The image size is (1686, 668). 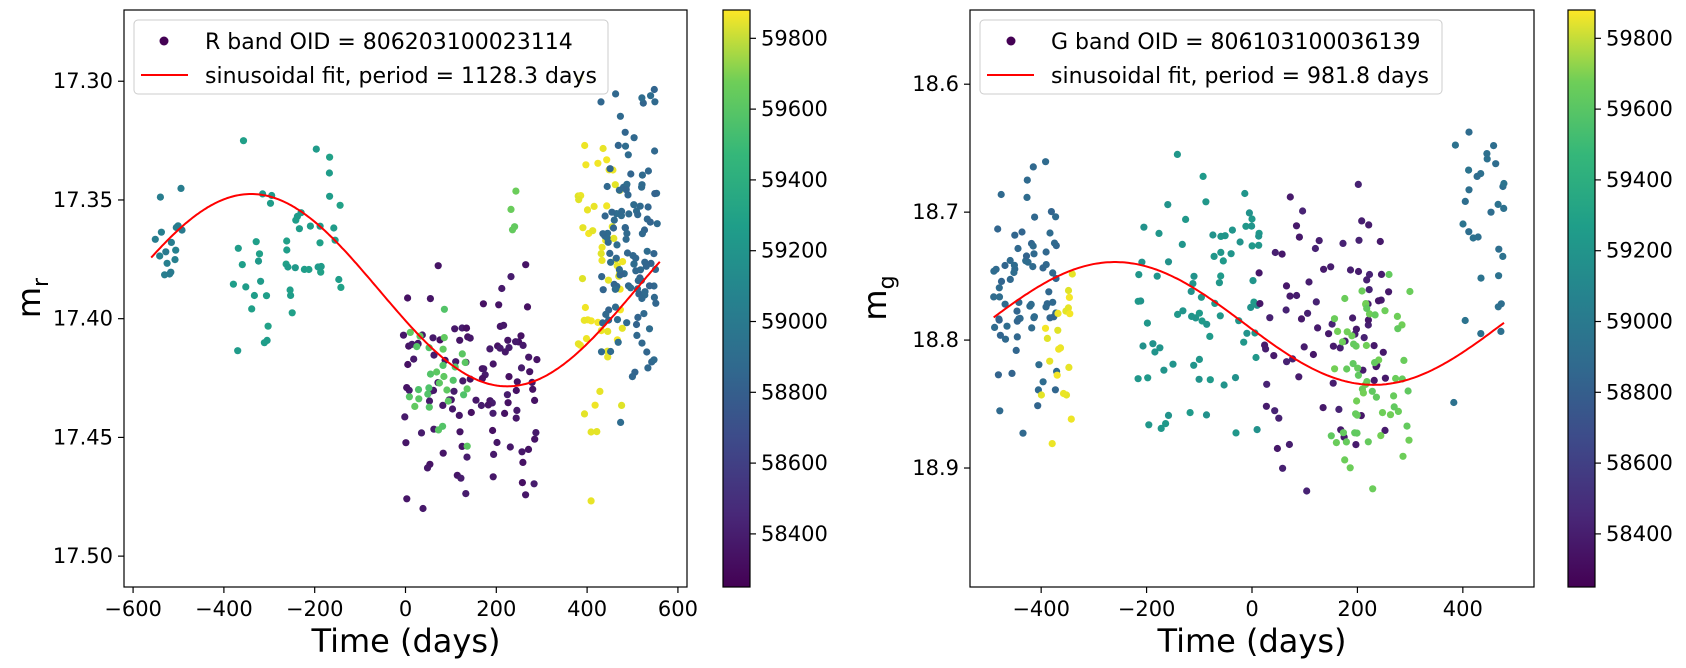 I want to click on right-y-tick-label: 18.9, so click(x=935, y=468).